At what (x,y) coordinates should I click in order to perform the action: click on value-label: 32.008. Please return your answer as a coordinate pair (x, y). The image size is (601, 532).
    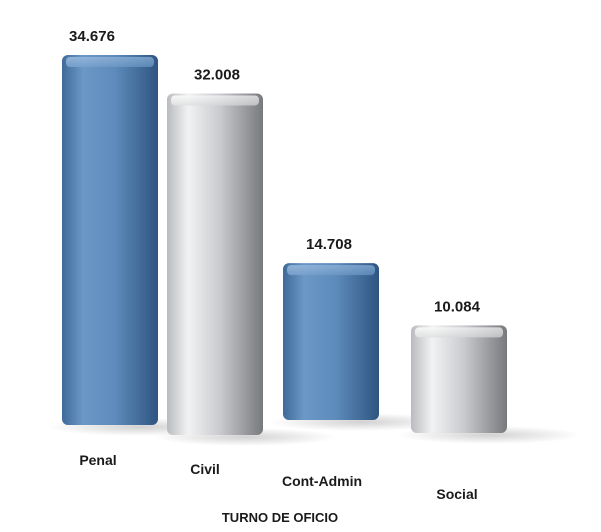
    Looking at the image, I should click on (217, 74).